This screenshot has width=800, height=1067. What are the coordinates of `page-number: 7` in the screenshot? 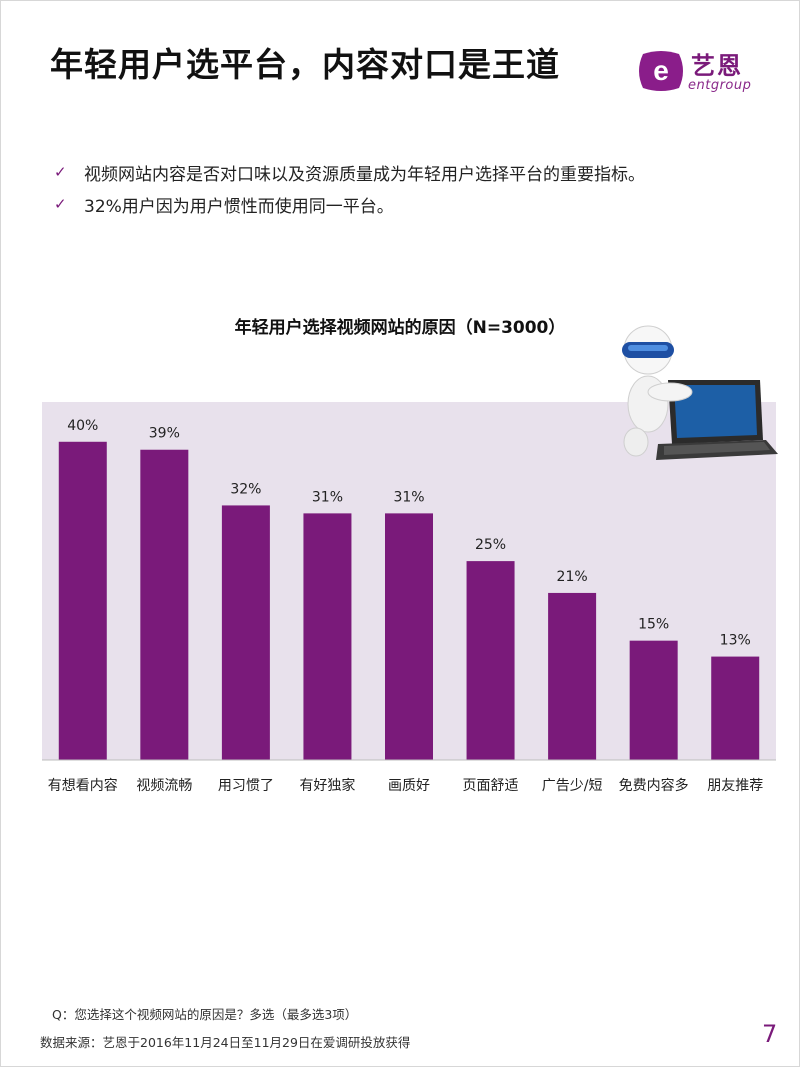 It's located at (770, 1034).